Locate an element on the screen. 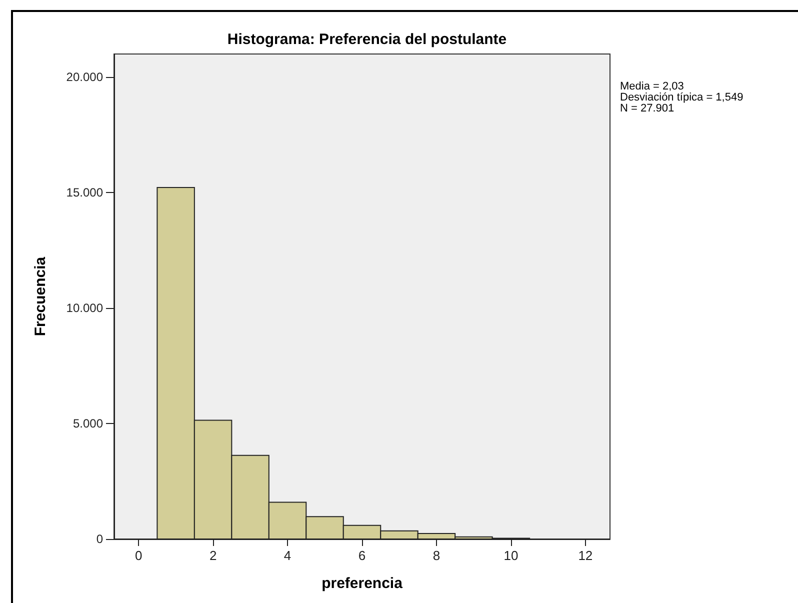 The width and height of the screenshot is (798, 603). y-tick-label: 20.000 is located at coordinates (85, 77).